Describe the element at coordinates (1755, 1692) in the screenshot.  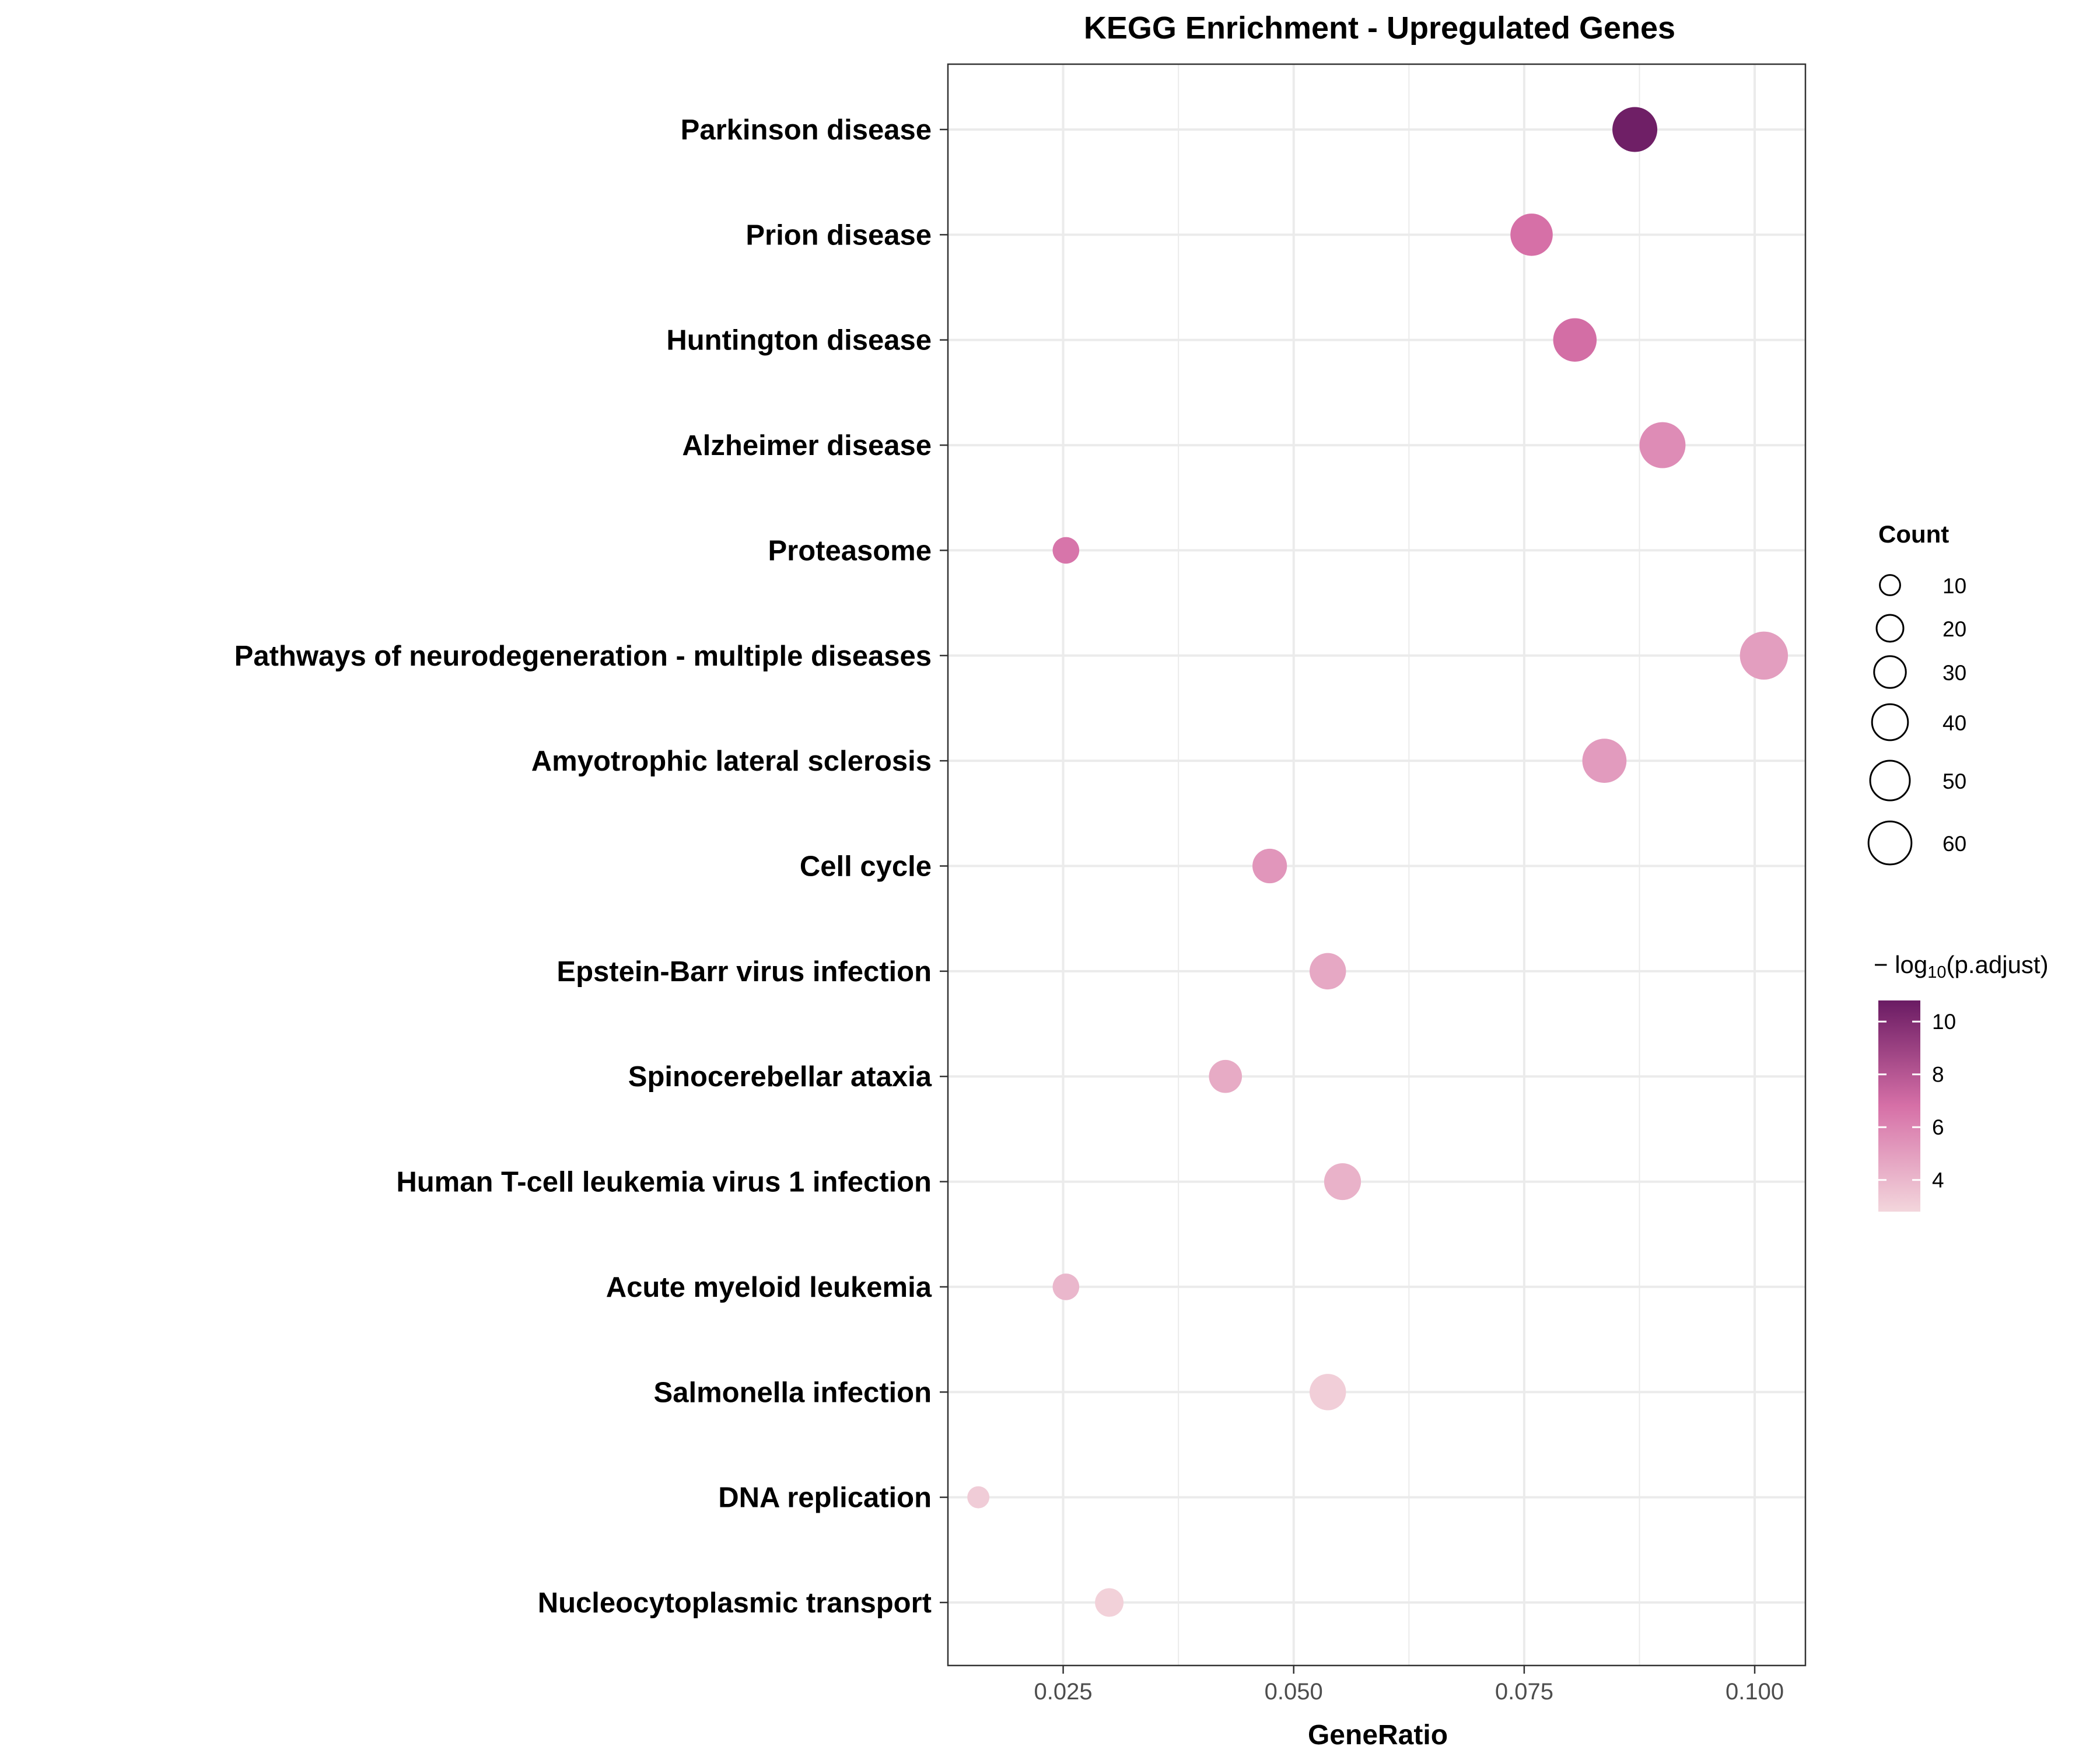
I see `x-tick-label: 0.100` at that location.